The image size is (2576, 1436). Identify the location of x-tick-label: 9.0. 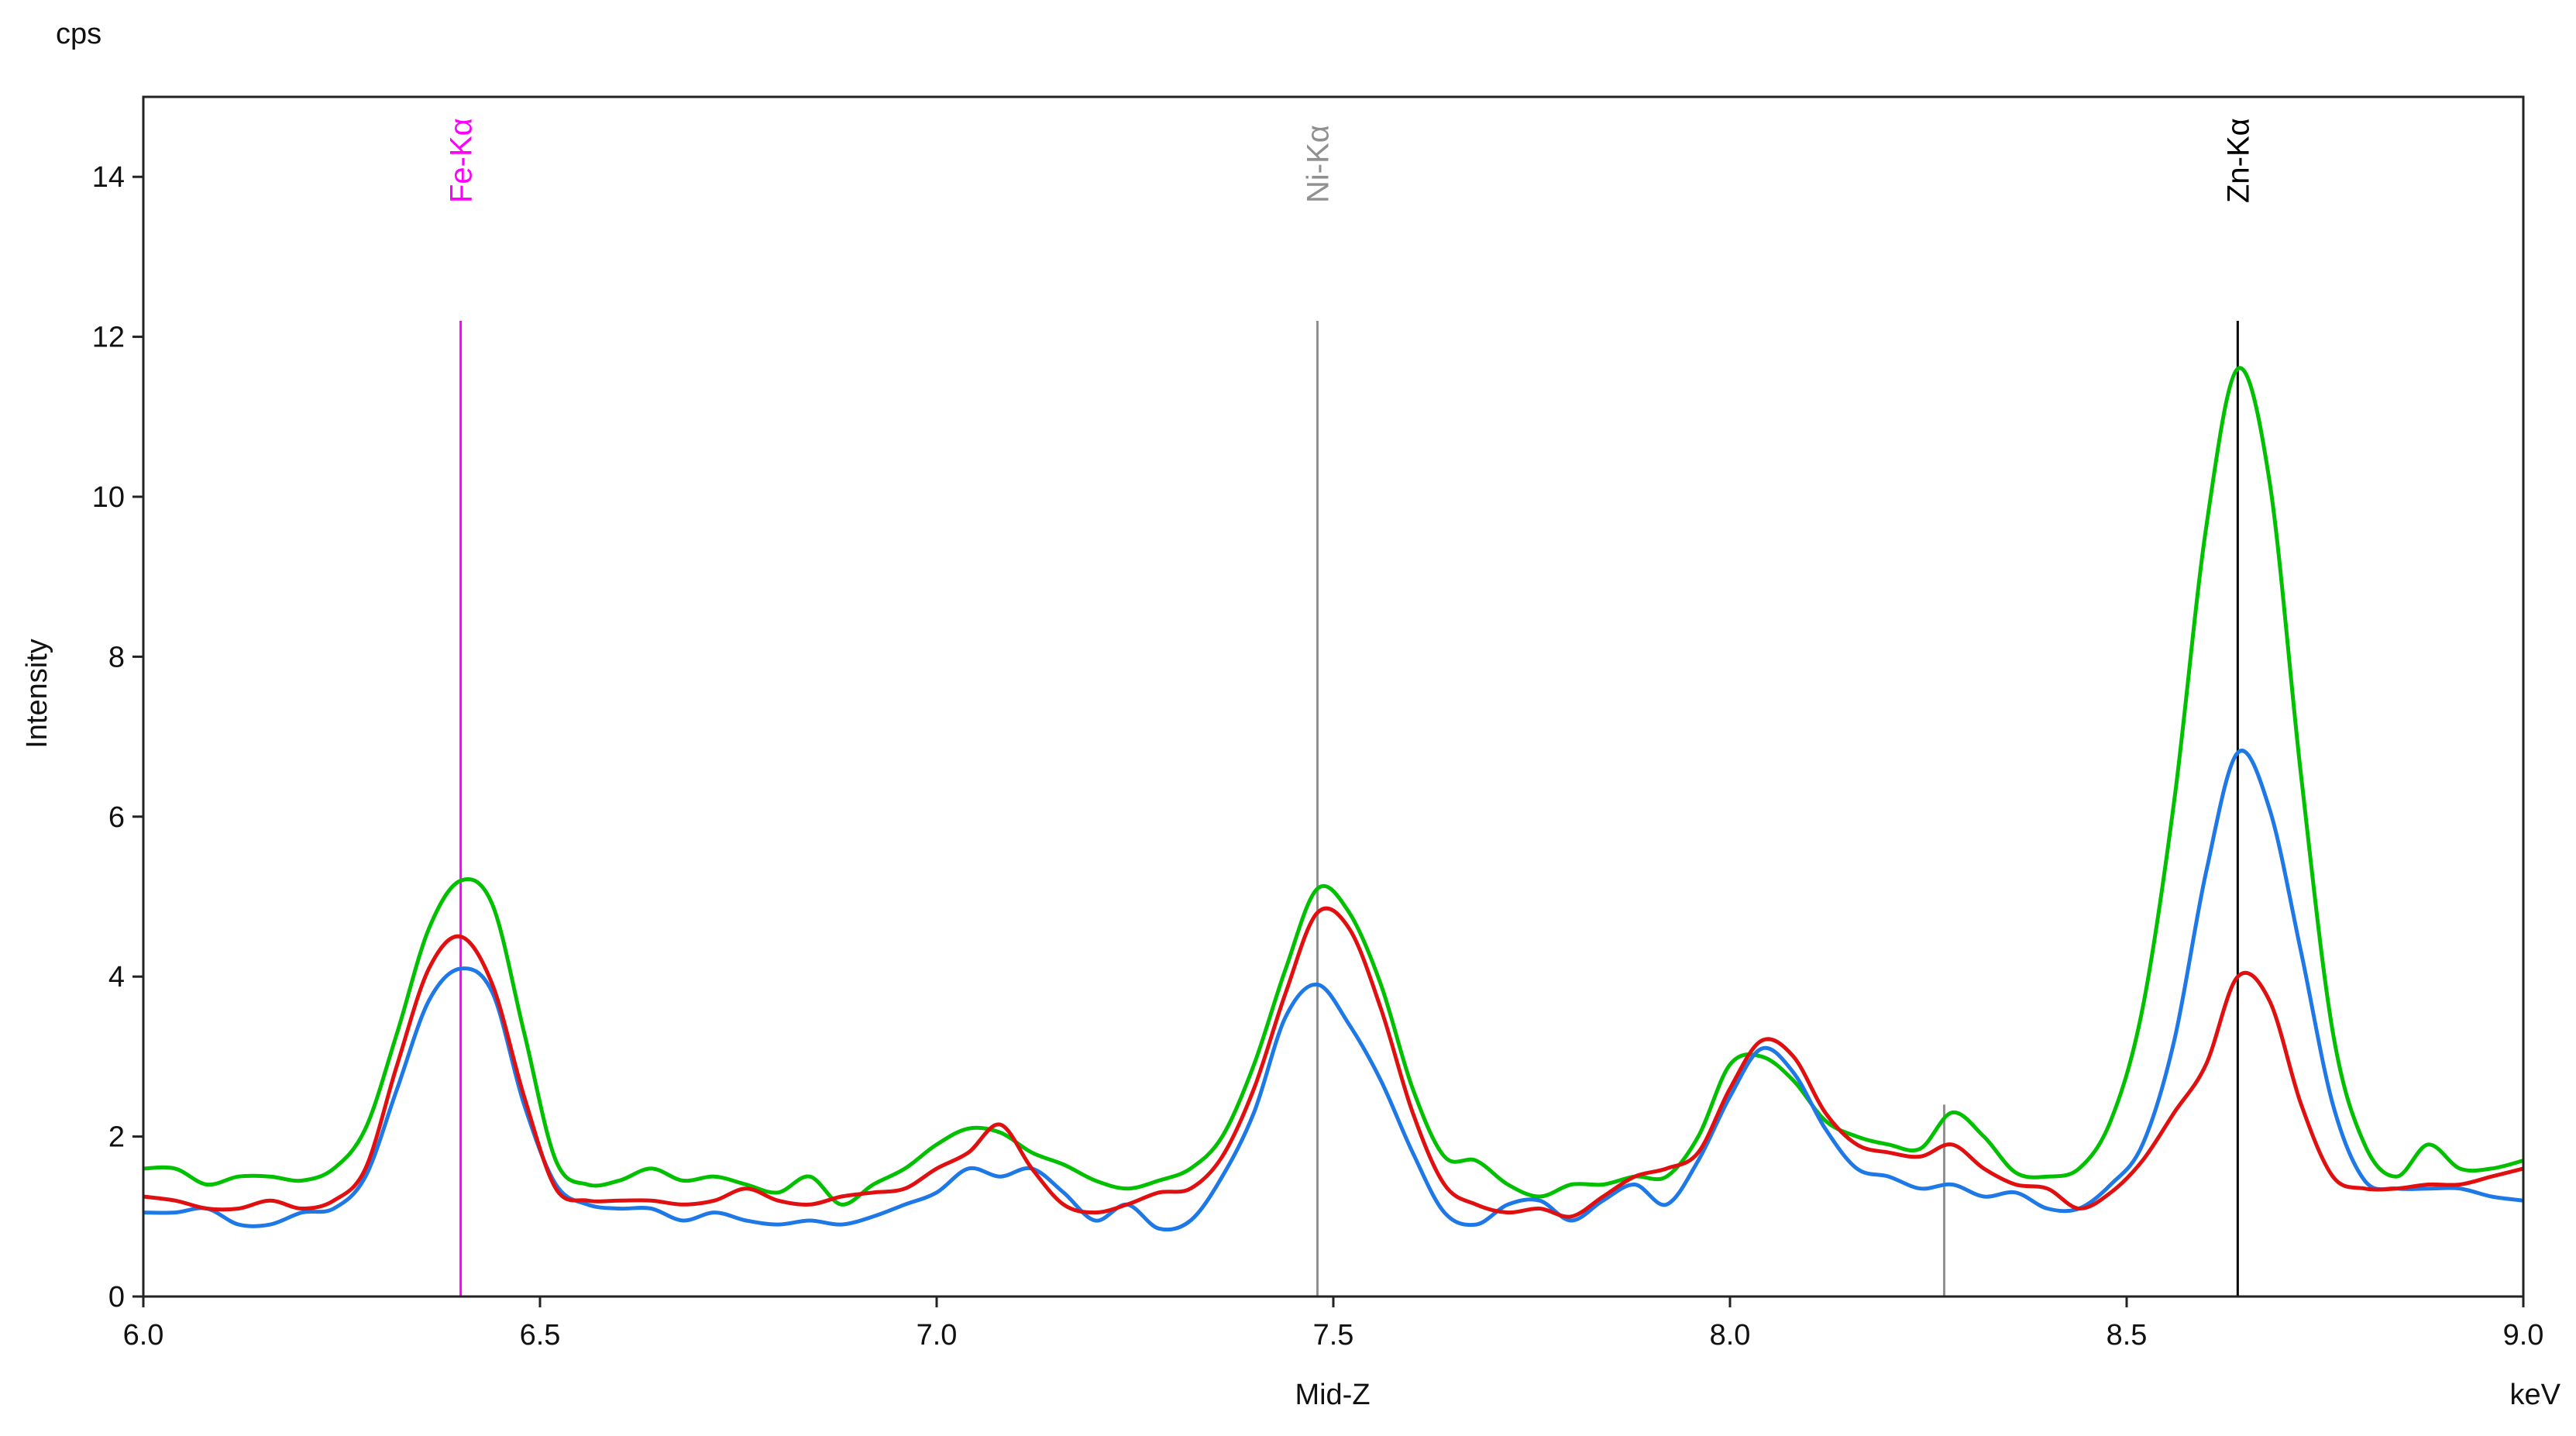
(2523, 1335).